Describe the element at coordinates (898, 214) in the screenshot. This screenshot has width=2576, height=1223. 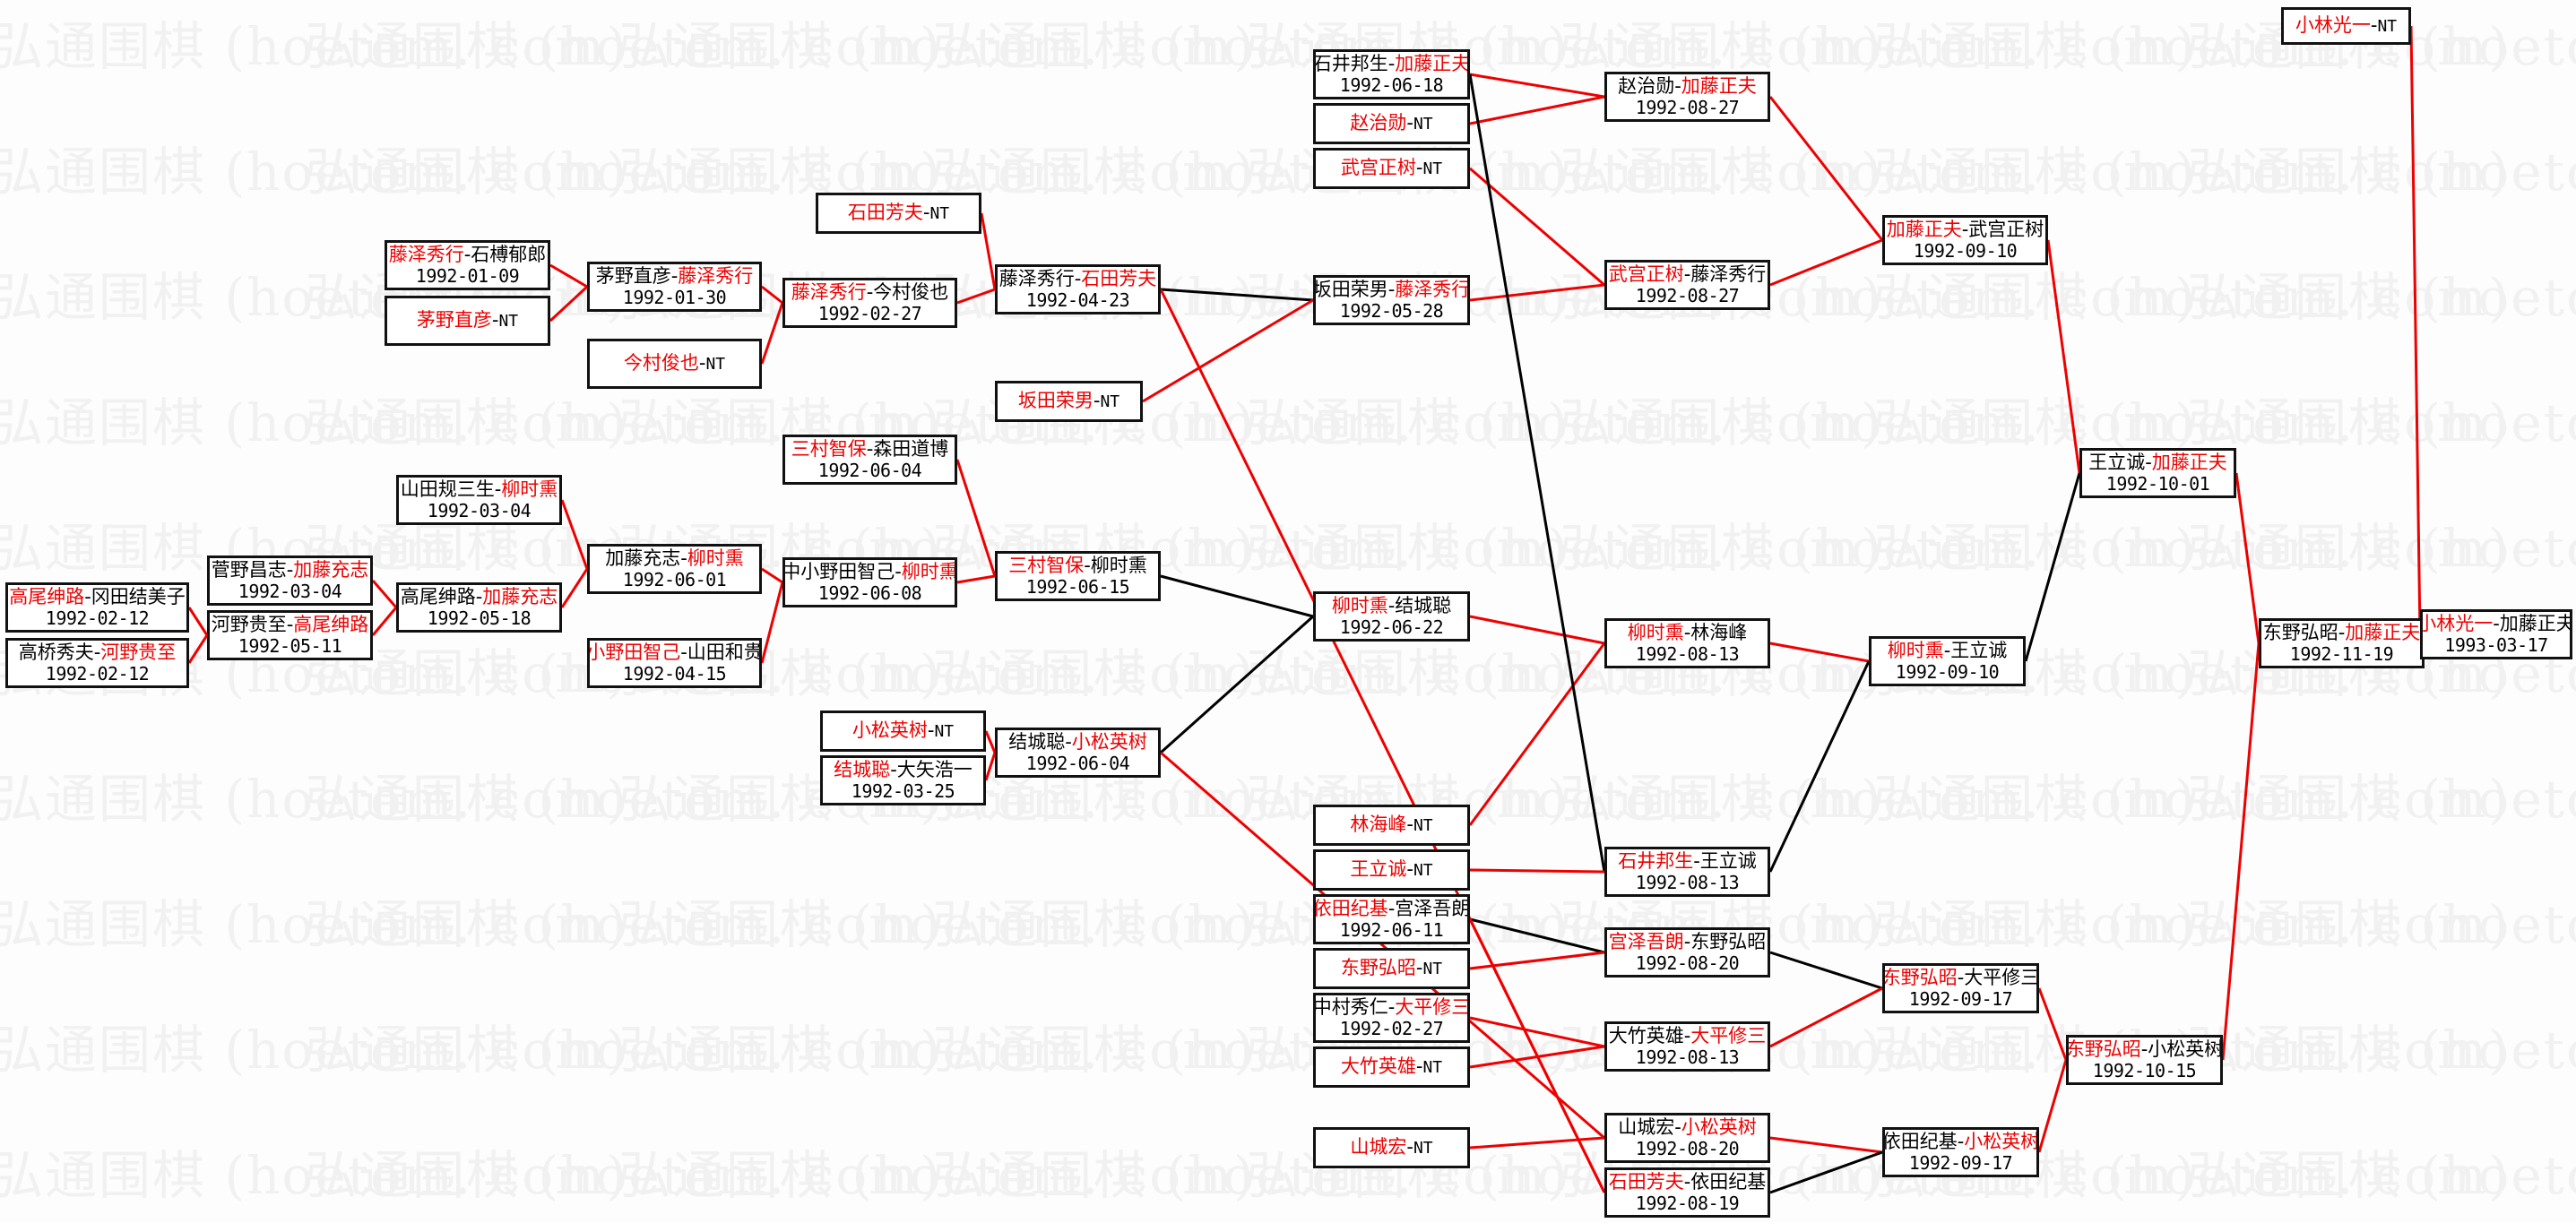
I see `match-box: 石田芳夫-NT` at that location.